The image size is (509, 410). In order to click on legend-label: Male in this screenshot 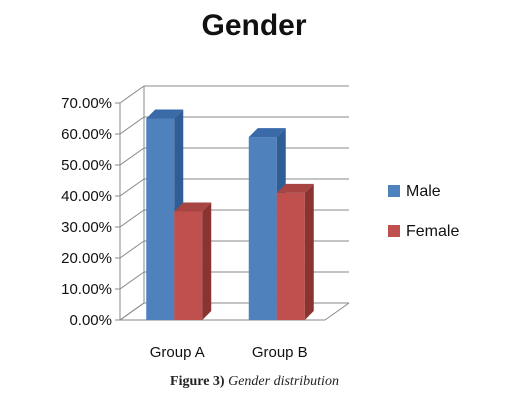, I will do `click(423, 191)`.